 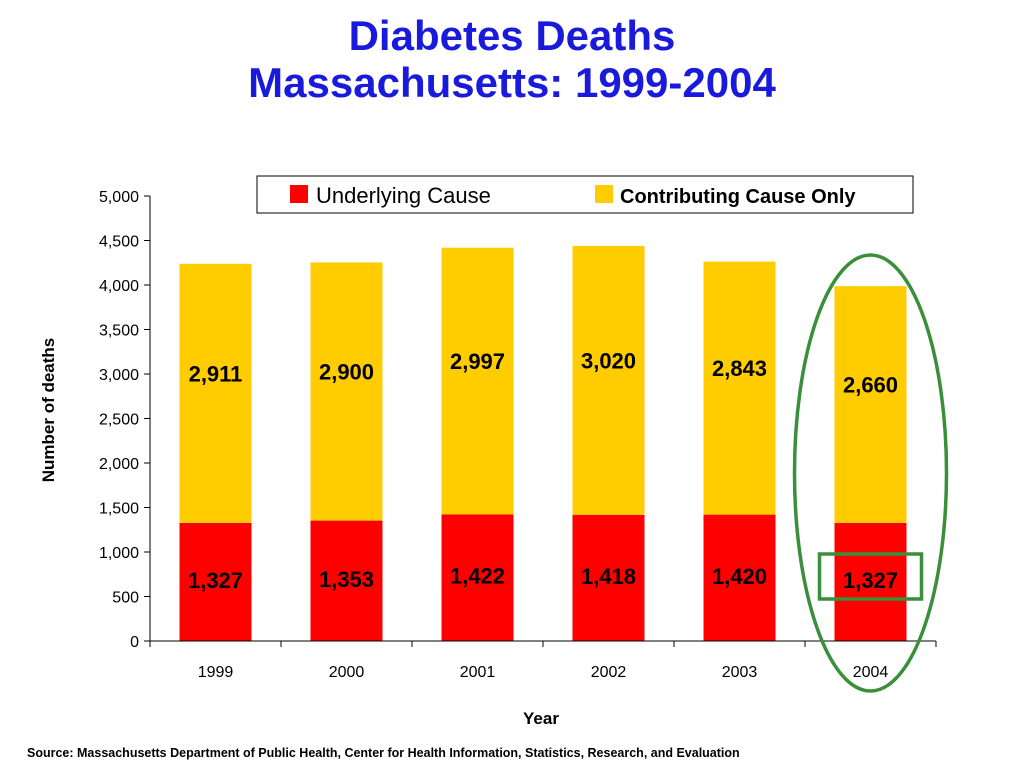 I want to click on data-label-contributing: 2,843, so click(x=739, y=368).